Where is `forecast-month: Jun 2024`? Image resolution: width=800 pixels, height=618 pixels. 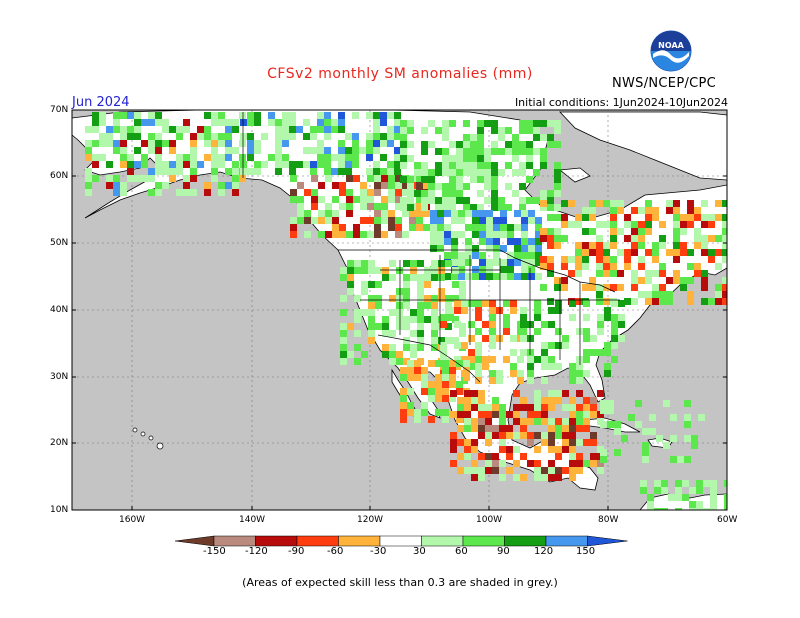 forecast-month: Jun 2024 is located at coordinates (101, 102).